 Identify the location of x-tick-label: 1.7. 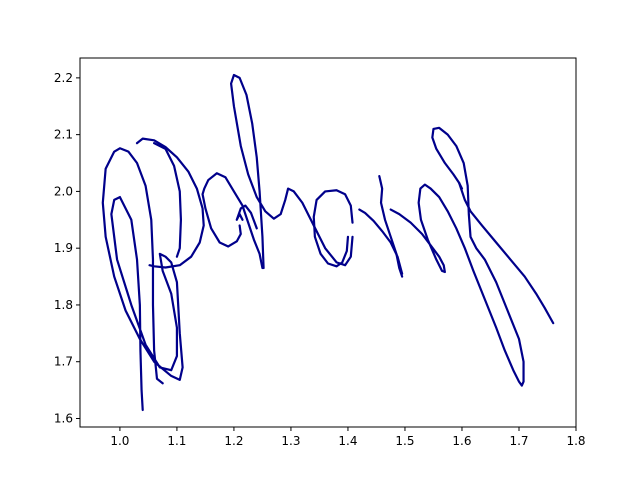
(518, 441).